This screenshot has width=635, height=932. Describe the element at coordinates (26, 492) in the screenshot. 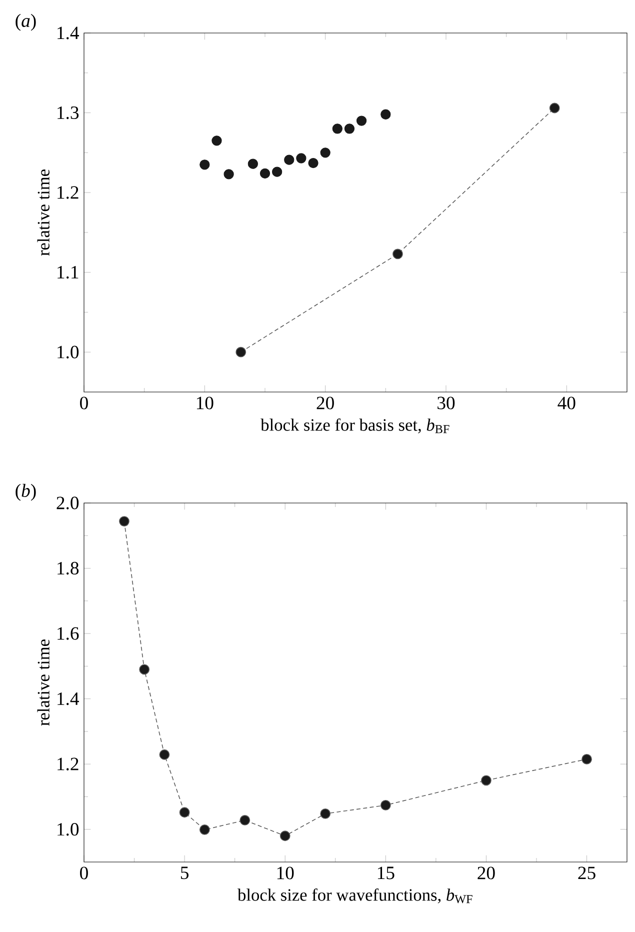

I see `chart-title: (b)` at that location.